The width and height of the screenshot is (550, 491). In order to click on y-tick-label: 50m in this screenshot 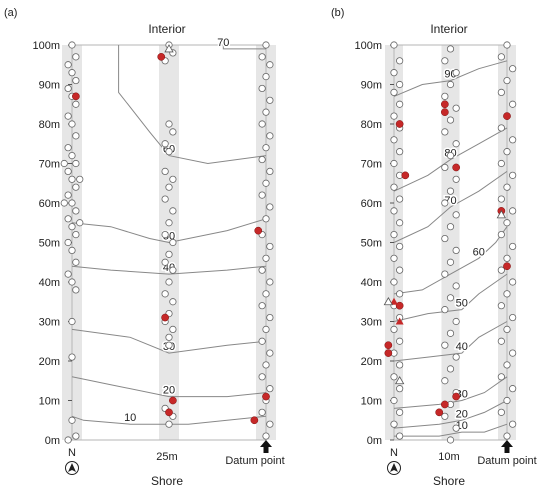, I will do `click(49, 244)`.